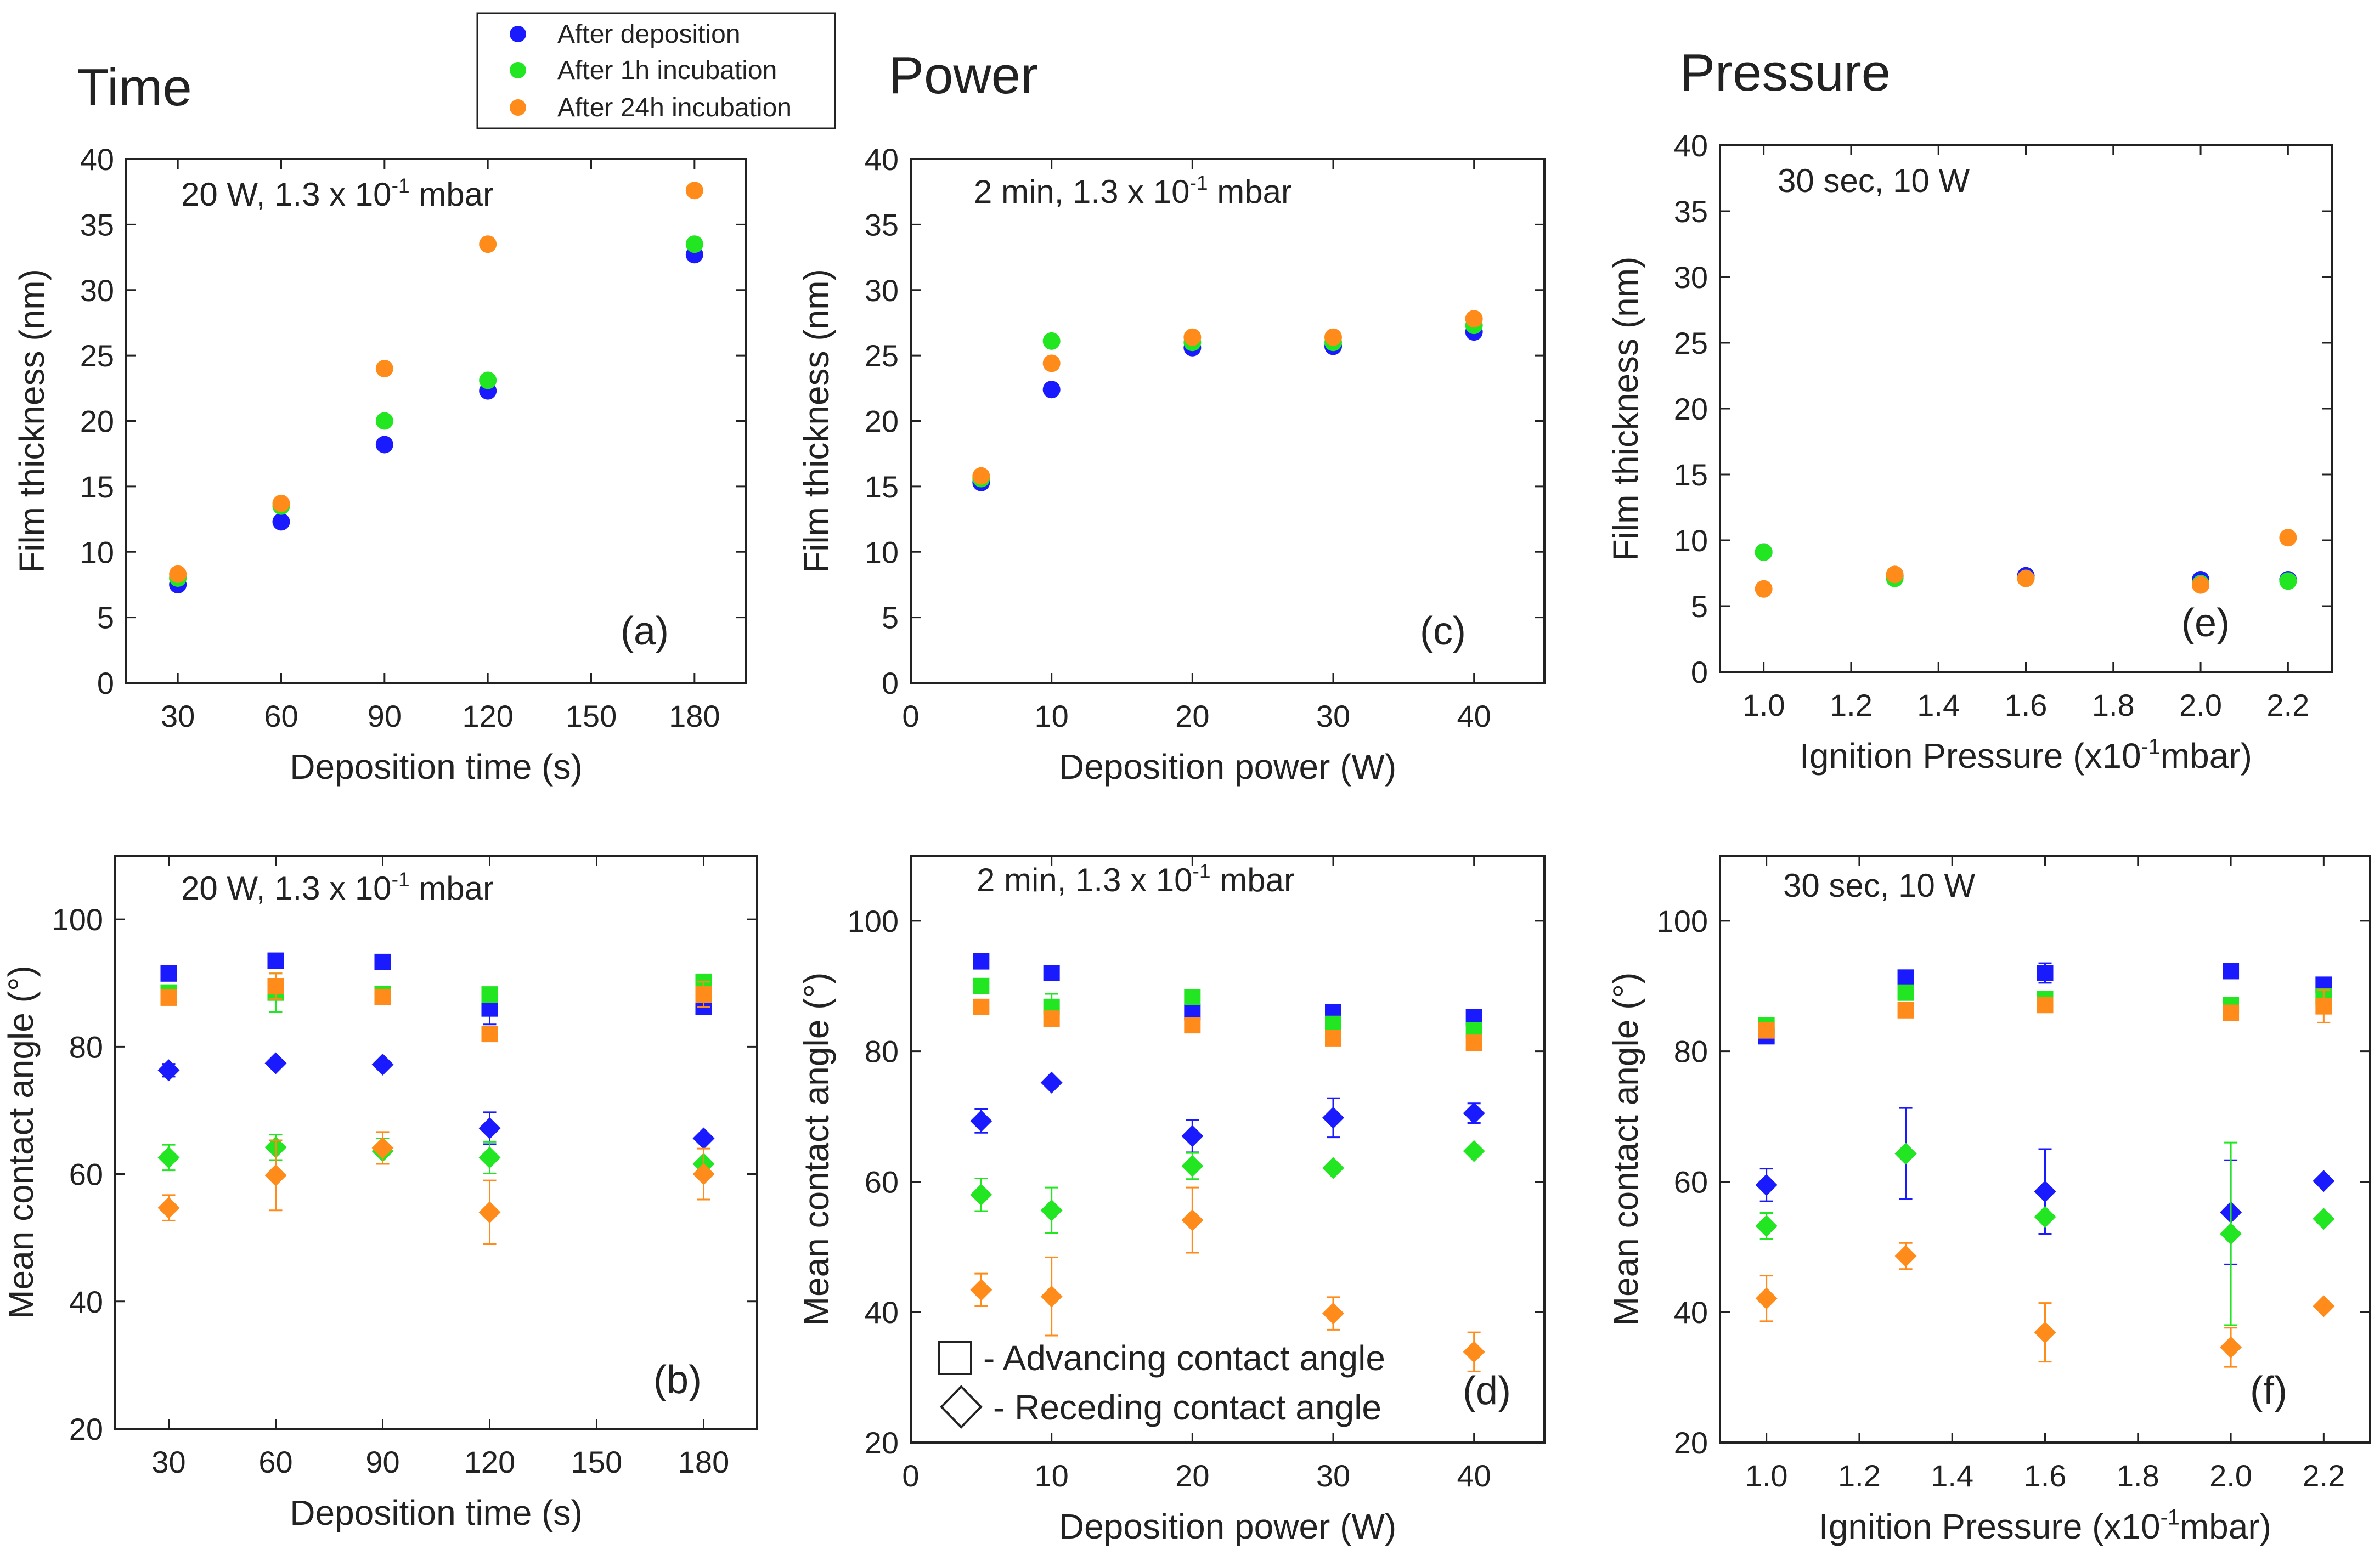  Describe the element at coordinates (1874, 180) in the screenshot. I see `panel-annotation-e: 30 sec, 10 W` at that location.